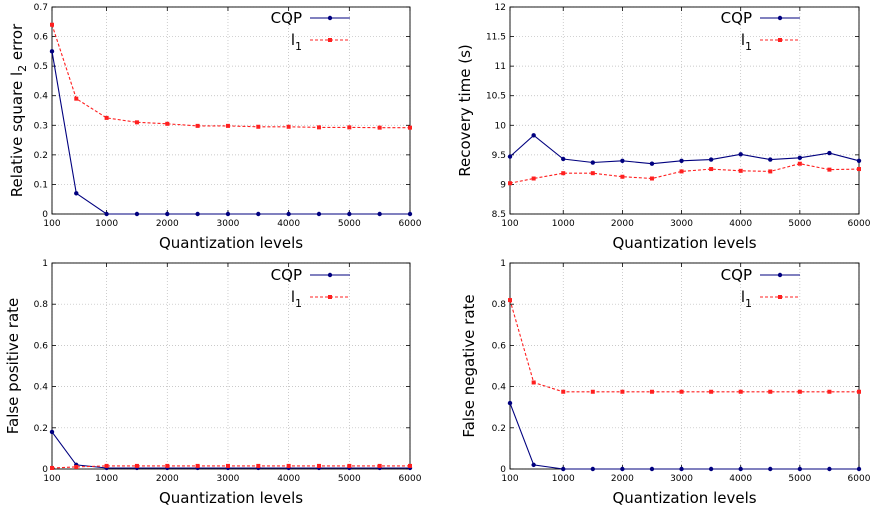 The image size is (876, 515). What do you see at coordinates (22, 68) in the screenshot?
I see `y-axis-label-subscript: 2` at bounding box center [22, 68].